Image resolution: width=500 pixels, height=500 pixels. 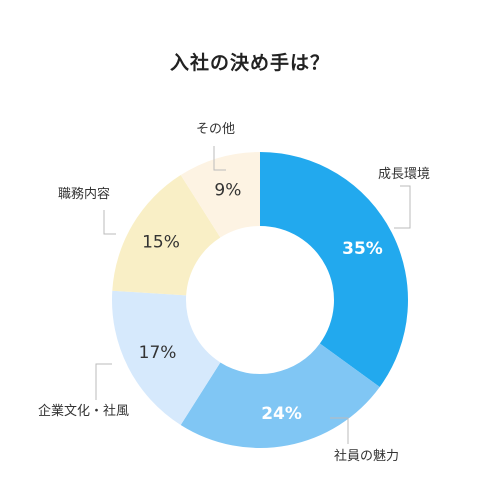 What do you see at coordinates (83, 411) in the screenshot?
I see `category-label-3: 企業文化・社風` at bounding box center [83, 411].